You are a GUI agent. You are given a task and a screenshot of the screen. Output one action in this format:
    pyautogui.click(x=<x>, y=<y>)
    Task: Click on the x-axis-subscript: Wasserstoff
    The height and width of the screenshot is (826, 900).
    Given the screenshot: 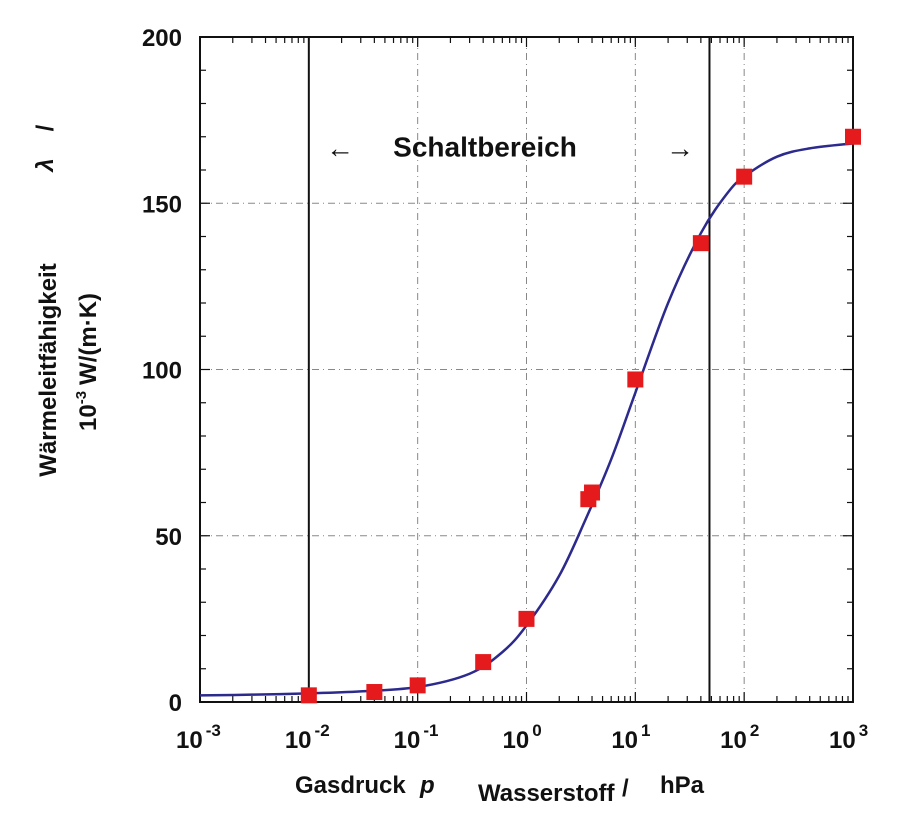 What is the action you would take?
    pyautogui.click(x=546, y=793)
    